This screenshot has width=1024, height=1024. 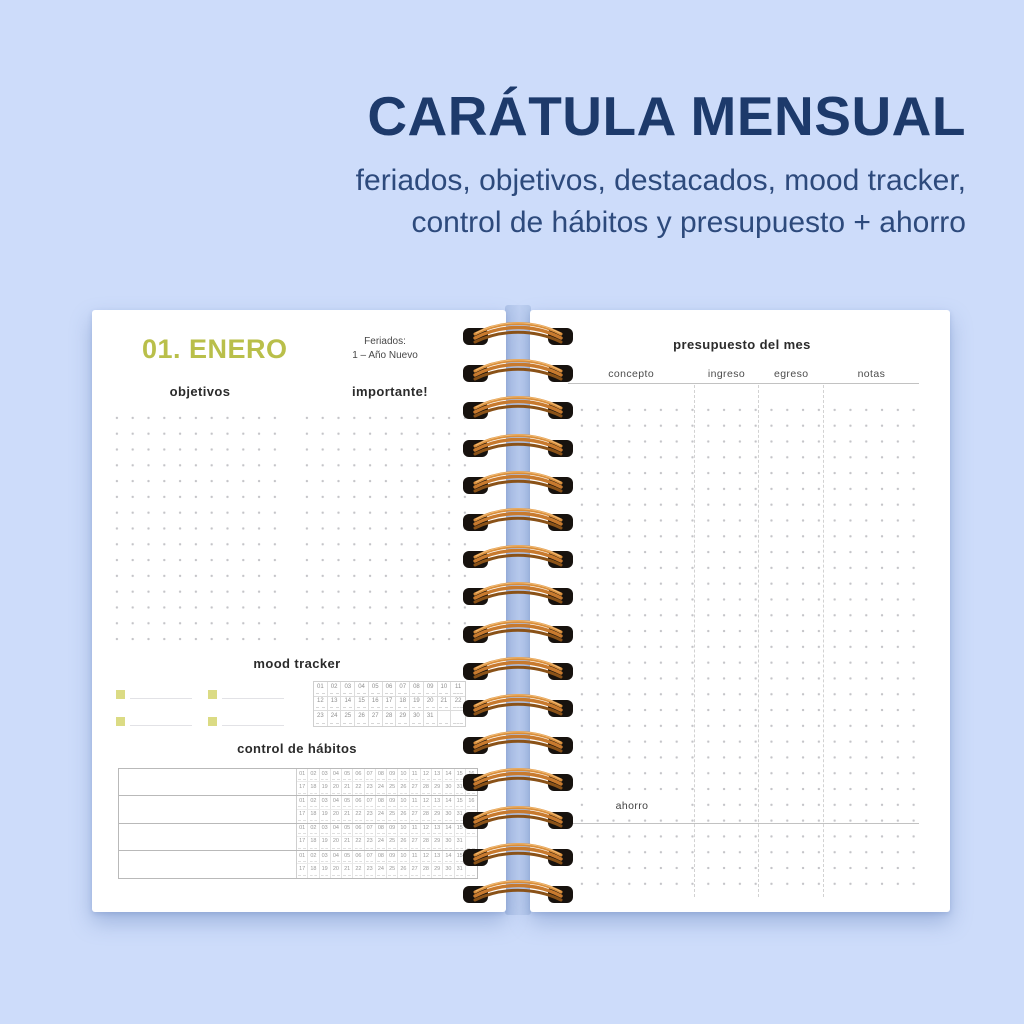 What do you see at coordinates (381, 789) in the screenshot?
I see `habit-day-cell: 24` at bounding box center [381, 789].